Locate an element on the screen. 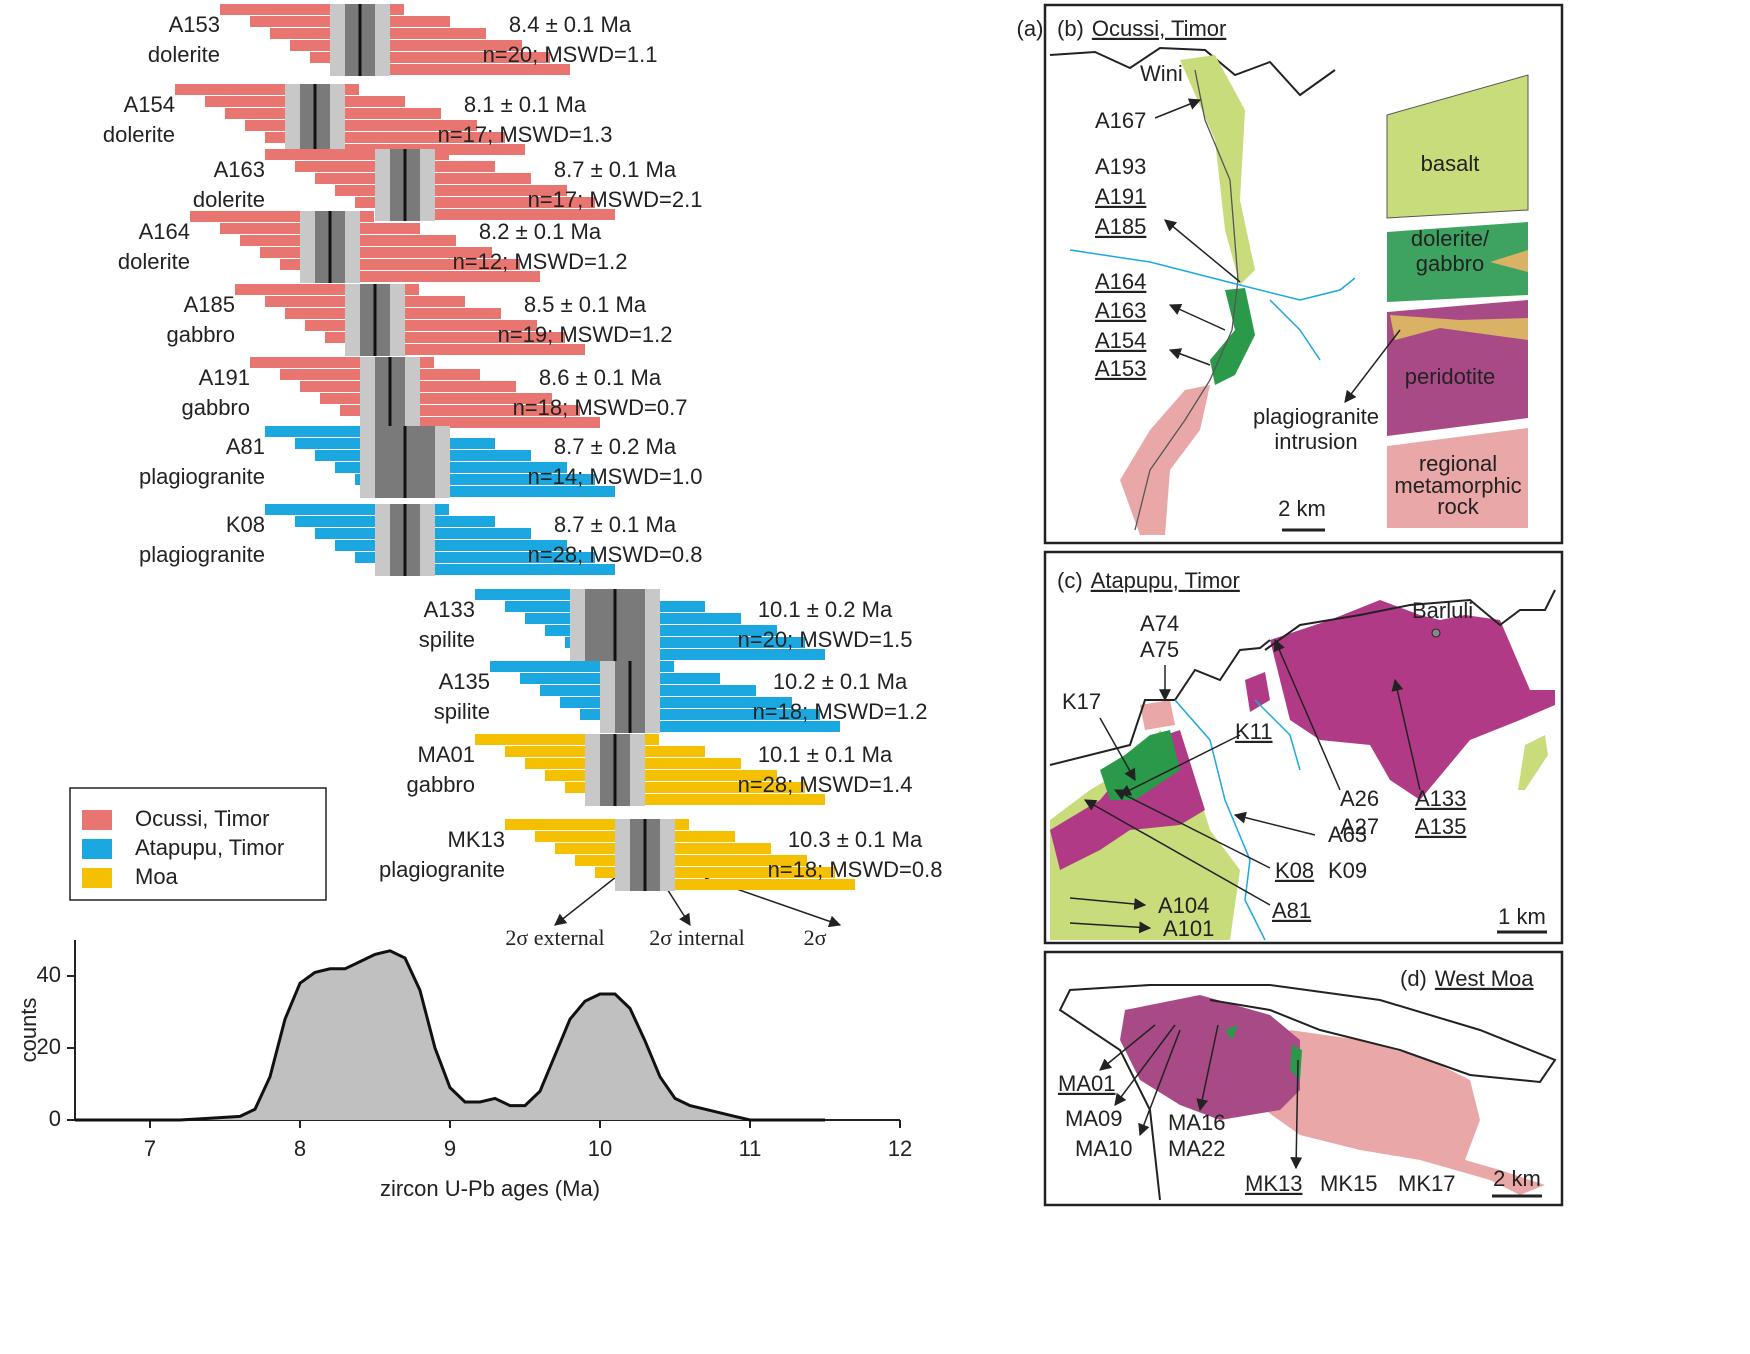 This screenshot has width=1750, height=1354. age-label: 8.5 ± 0.1 Ma is located at coordinates (585, 304).